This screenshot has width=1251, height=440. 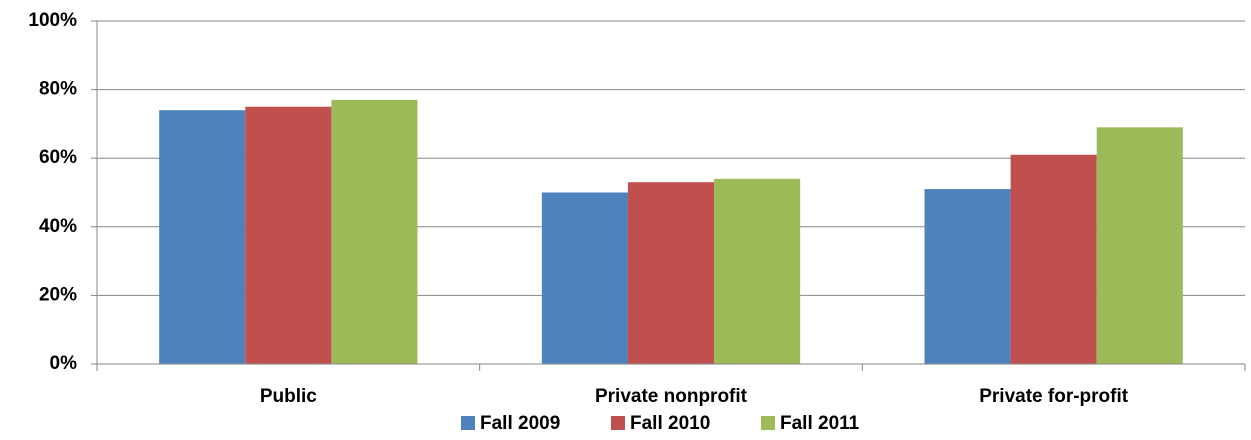 What do you see at coordinates (820, 423) in the screenshot?
I see `legend-label: Fall 2011` at bounding box center [820, 423].